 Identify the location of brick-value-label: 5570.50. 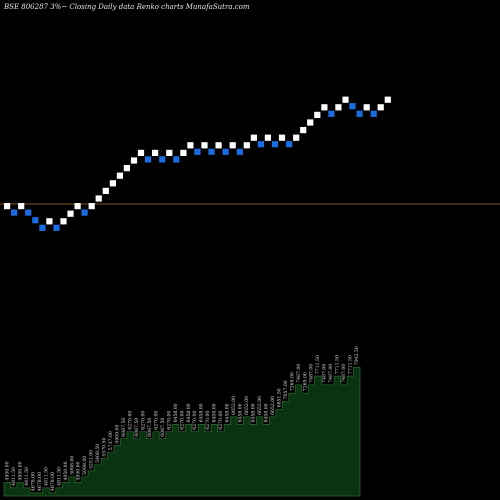
(105, 447).